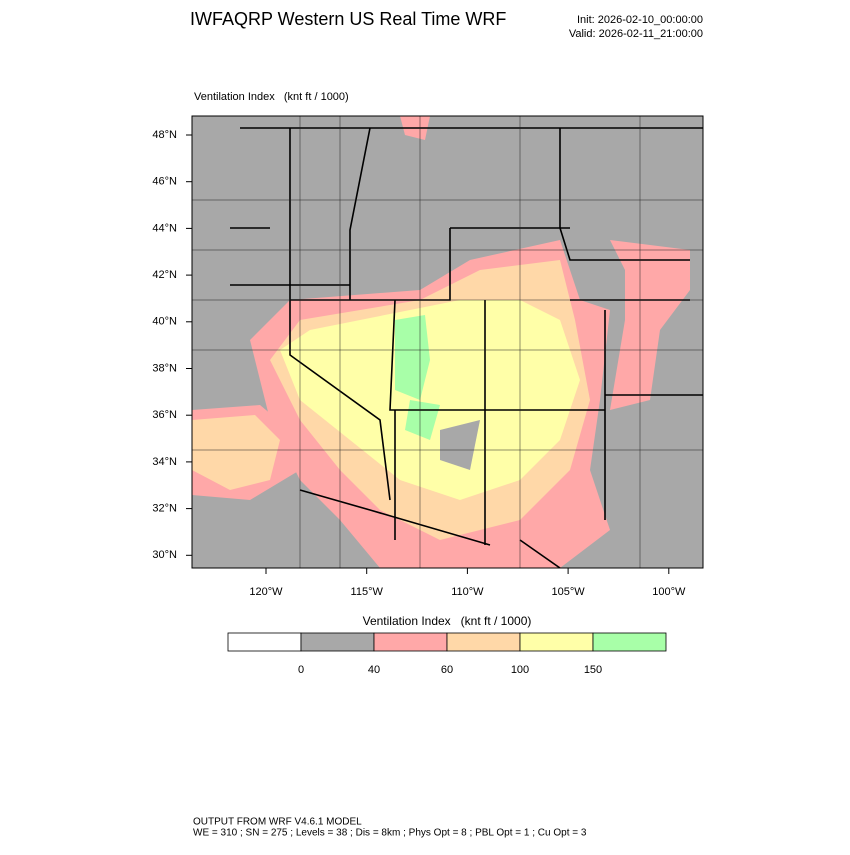 This screenshot has width=850, height=855. Describe the element at coordinates (569, 592) in the screenshot. I see `lon-tick-label: 105°W` at that location.